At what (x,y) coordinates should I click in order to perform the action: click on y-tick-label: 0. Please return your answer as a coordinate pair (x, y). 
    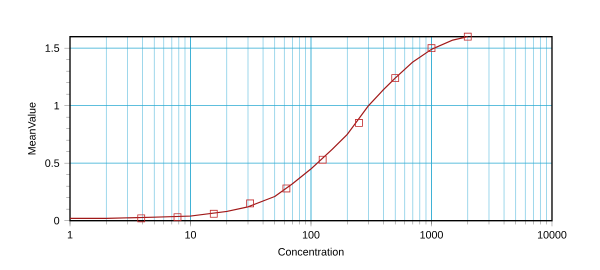
    Looking at the image, I should click on (57, 220).